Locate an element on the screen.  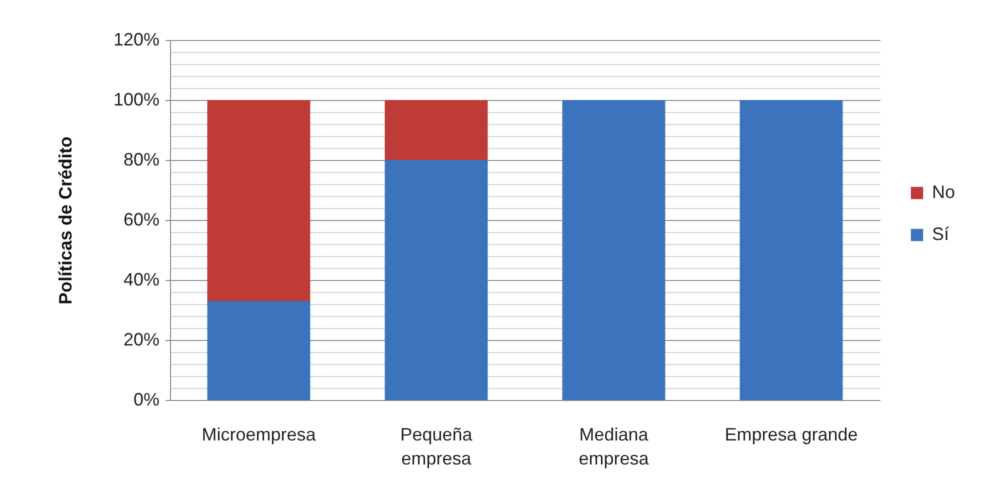
y-tick-label: 60% is located at coordinates (141, 220).